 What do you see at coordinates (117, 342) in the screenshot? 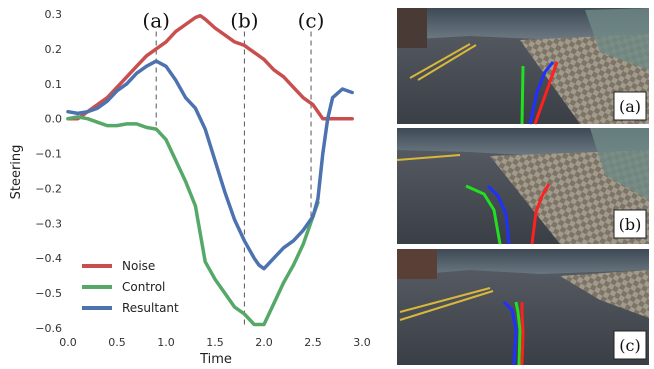
I see `x-tick-label: 0.5` at bounding box center [117, 342].